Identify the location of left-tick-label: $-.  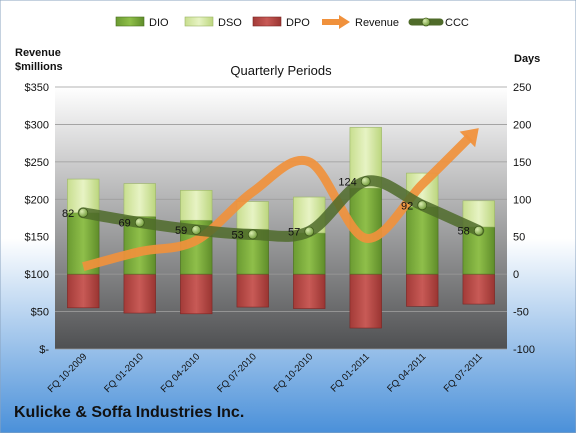
(44, 350).